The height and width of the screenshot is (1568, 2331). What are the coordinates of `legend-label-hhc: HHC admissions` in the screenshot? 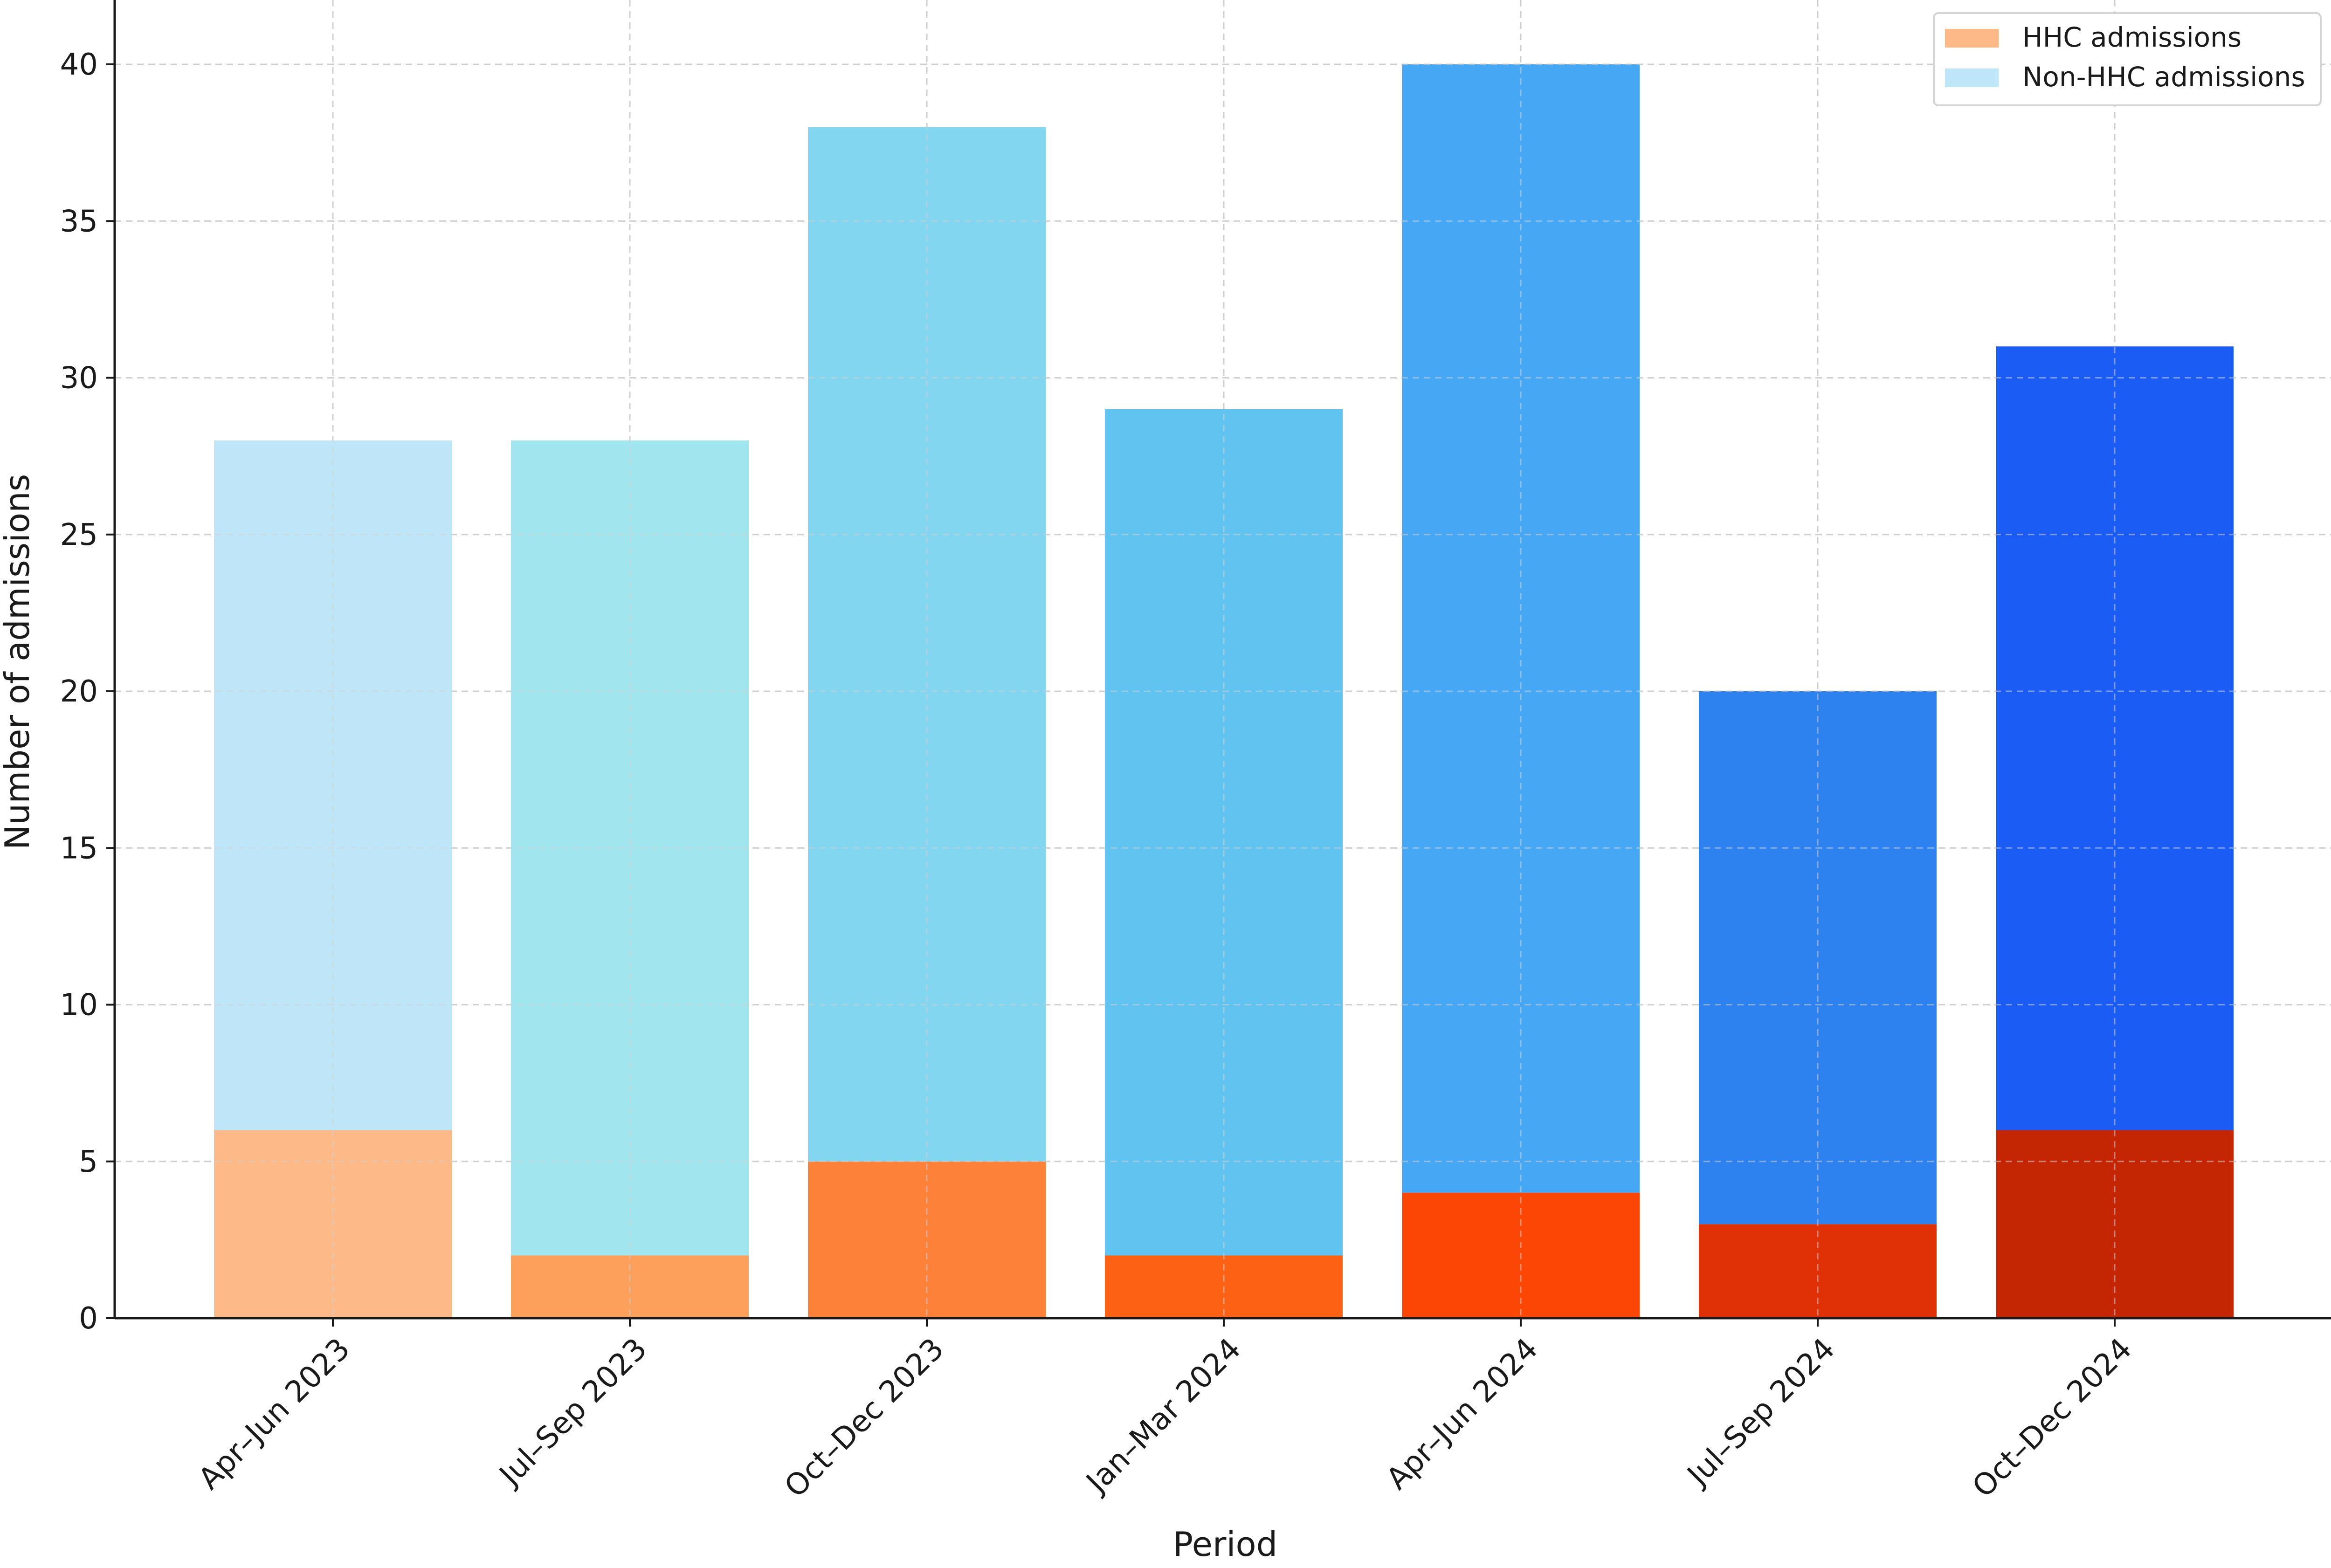 It's located at (2131, 37).